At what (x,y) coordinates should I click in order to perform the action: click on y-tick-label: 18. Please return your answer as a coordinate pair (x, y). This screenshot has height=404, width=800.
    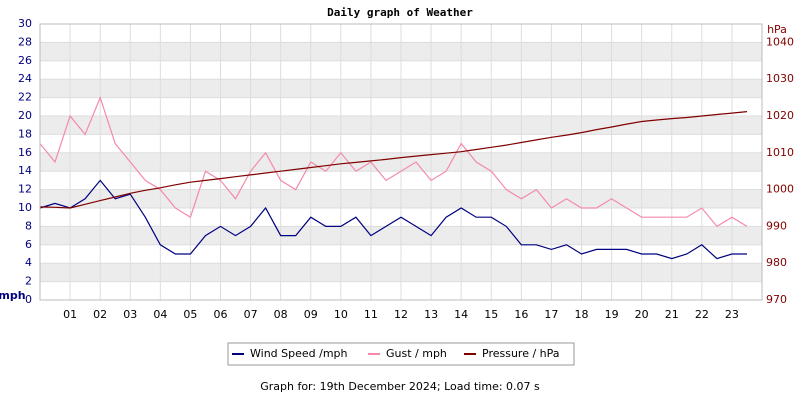
    Looking at the image, I should click on (25, 133).